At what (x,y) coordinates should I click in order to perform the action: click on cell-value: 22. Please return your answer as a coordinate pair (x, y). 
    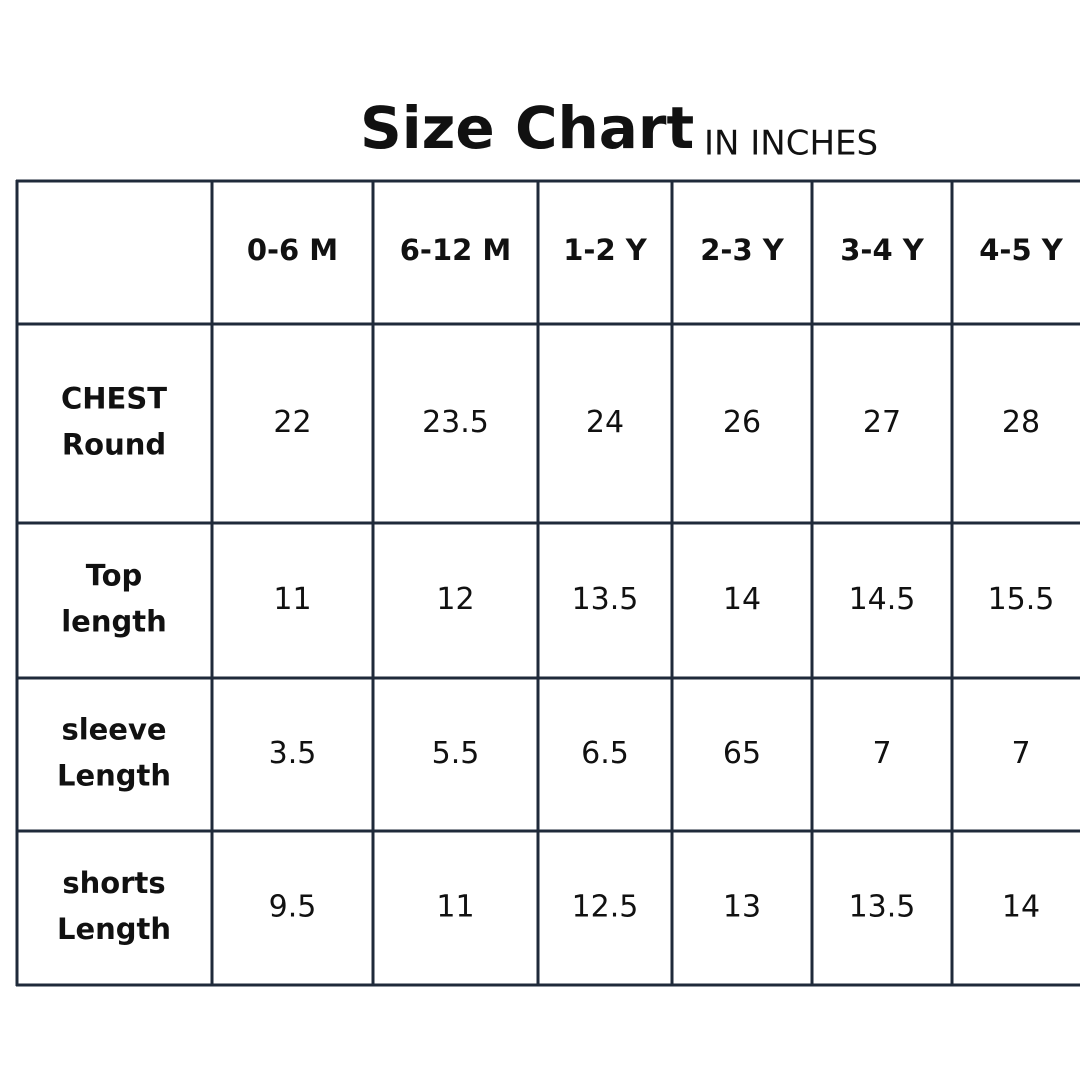
    Looking at the image, I should click on (292, 422).